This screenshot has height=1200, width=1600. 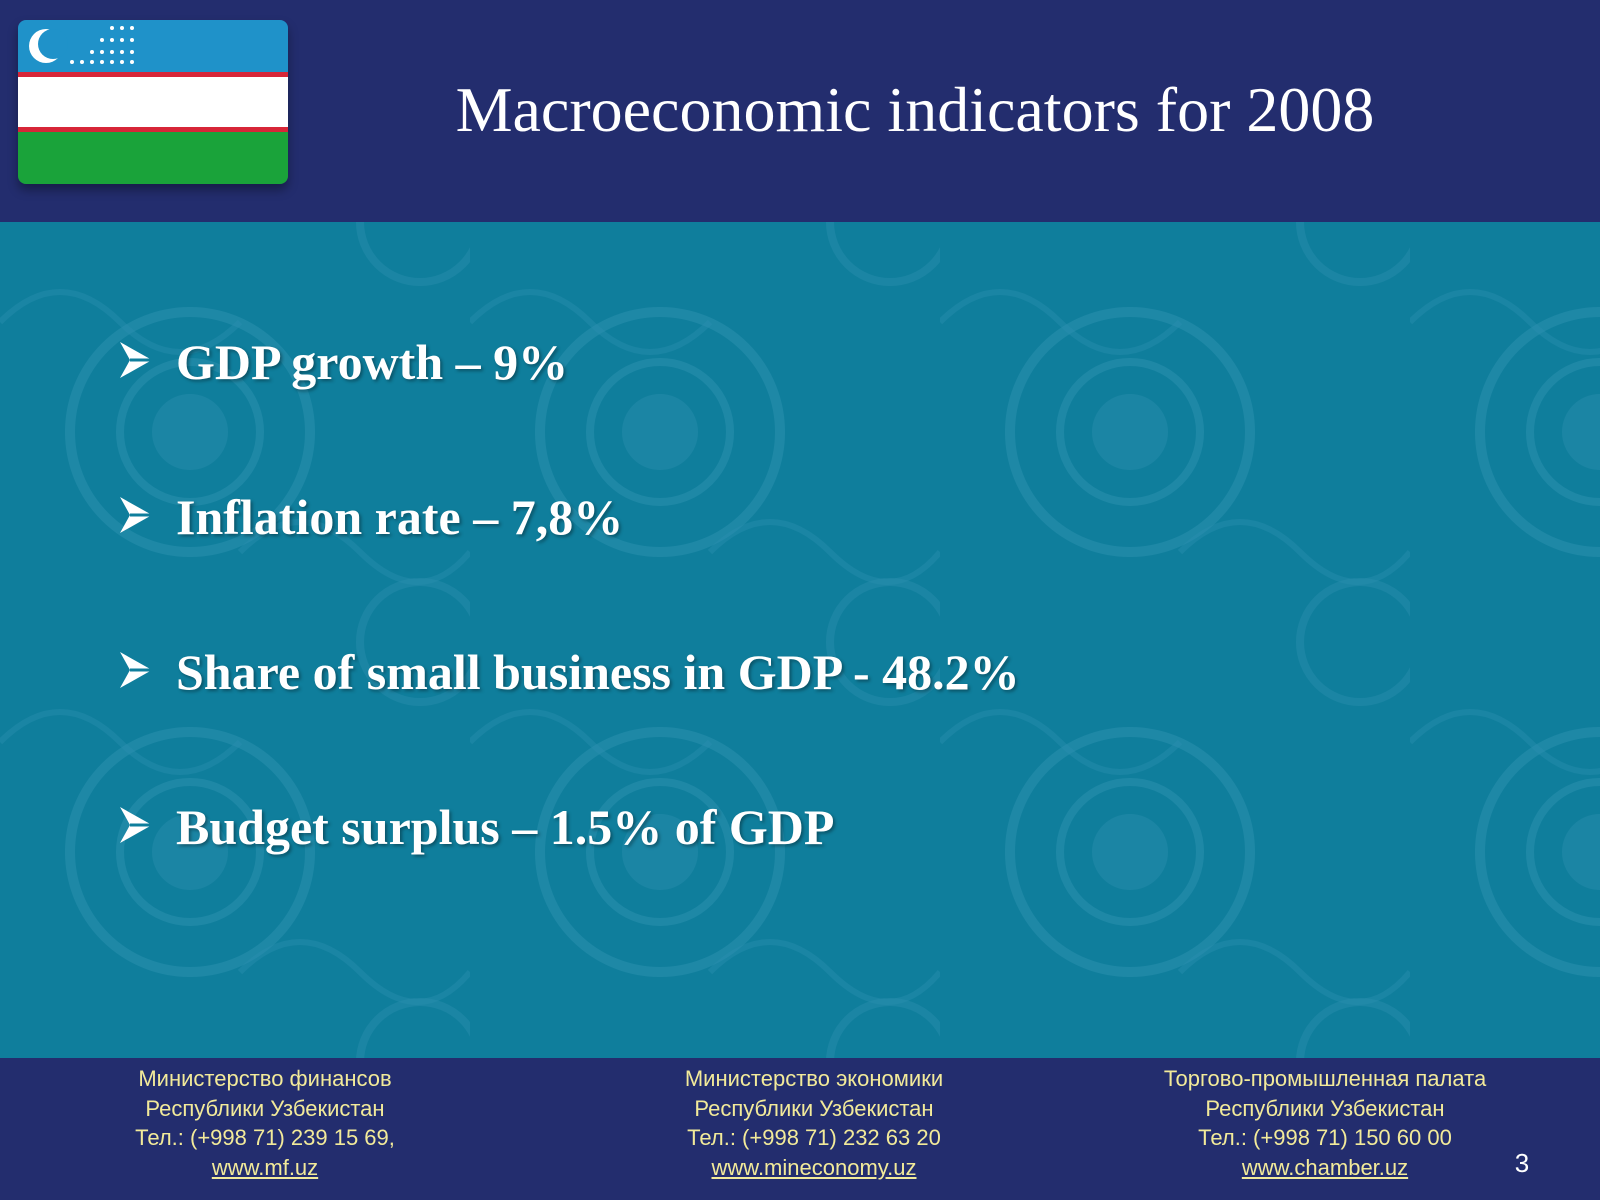 I want to click on bullet-text: Budget surplus – 1.5% of GDP, so click(x=505, y=827).